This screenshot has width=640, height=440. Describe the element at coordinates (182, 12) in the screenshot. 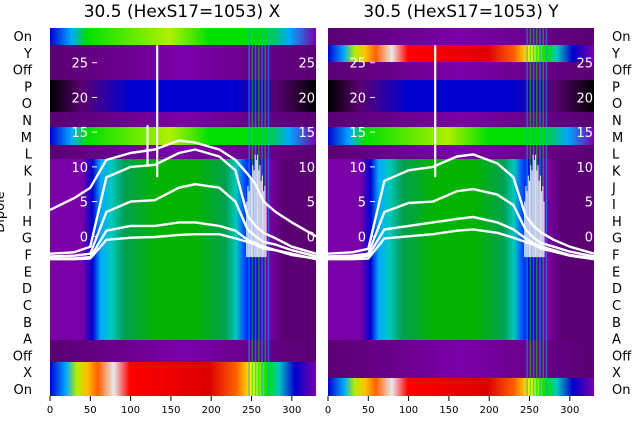

I see `chart-1-title: 30.5 (HexS17=1053) X` at that location.